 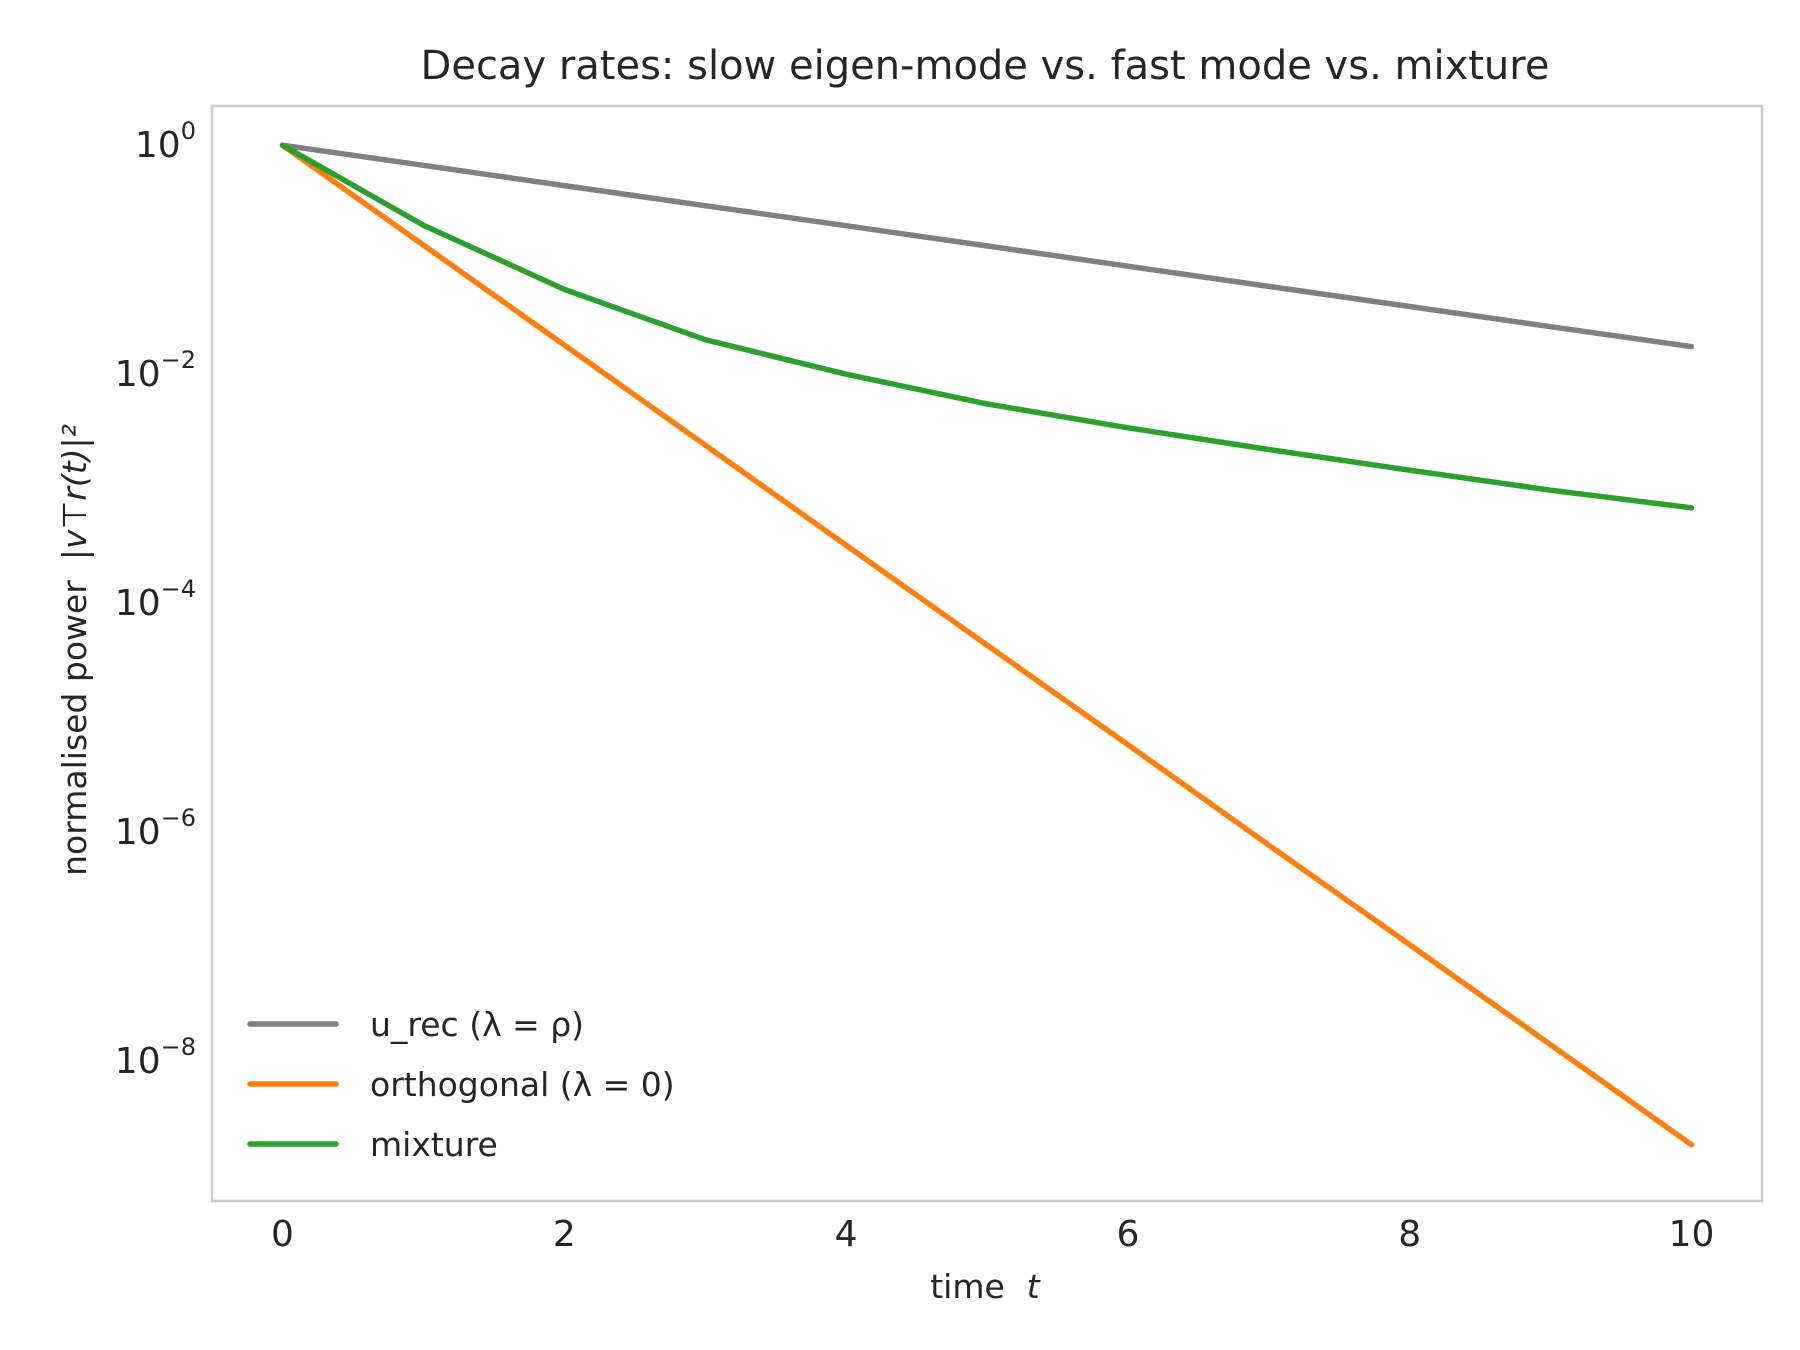 What do you see at coordinates (564, 1234) in the screenshot?
I see `x-tick-label: 2` at bounding box center [564, 1234].